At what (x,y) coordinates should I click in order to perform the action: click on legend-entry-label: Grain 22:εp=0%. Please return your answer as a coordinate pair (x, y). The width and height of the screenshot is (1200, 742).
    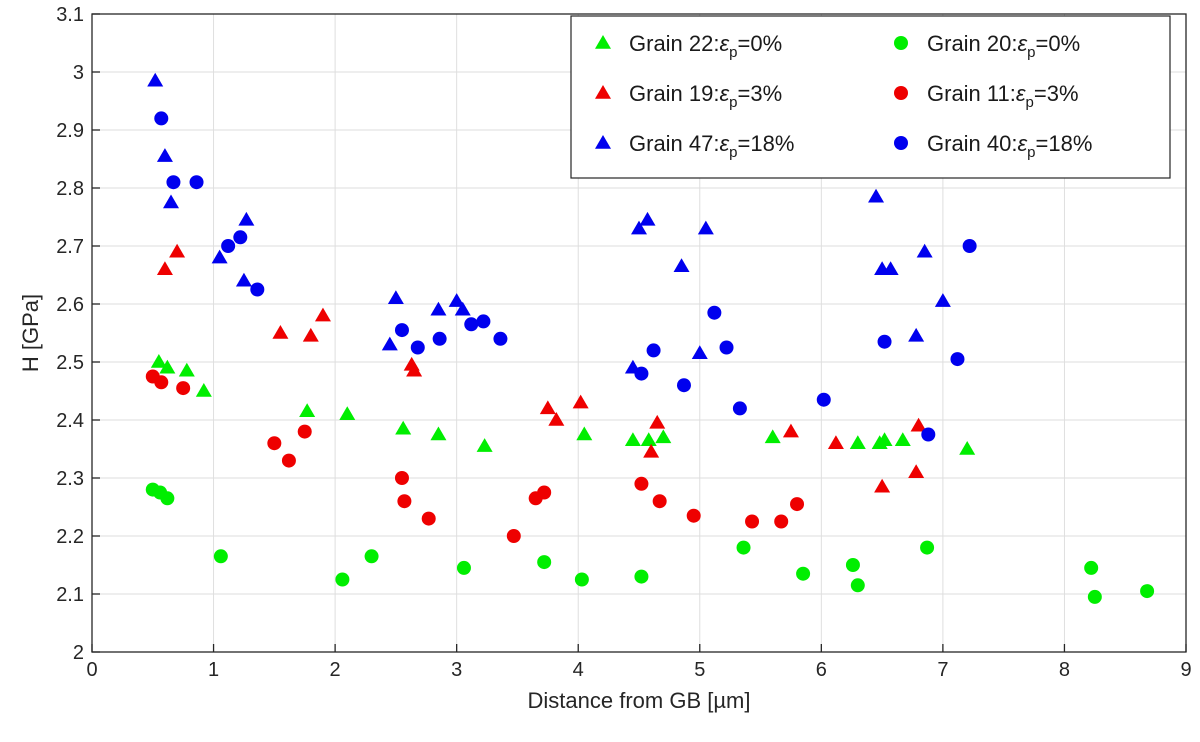
    Looking at the image, I should click on (705, 46).